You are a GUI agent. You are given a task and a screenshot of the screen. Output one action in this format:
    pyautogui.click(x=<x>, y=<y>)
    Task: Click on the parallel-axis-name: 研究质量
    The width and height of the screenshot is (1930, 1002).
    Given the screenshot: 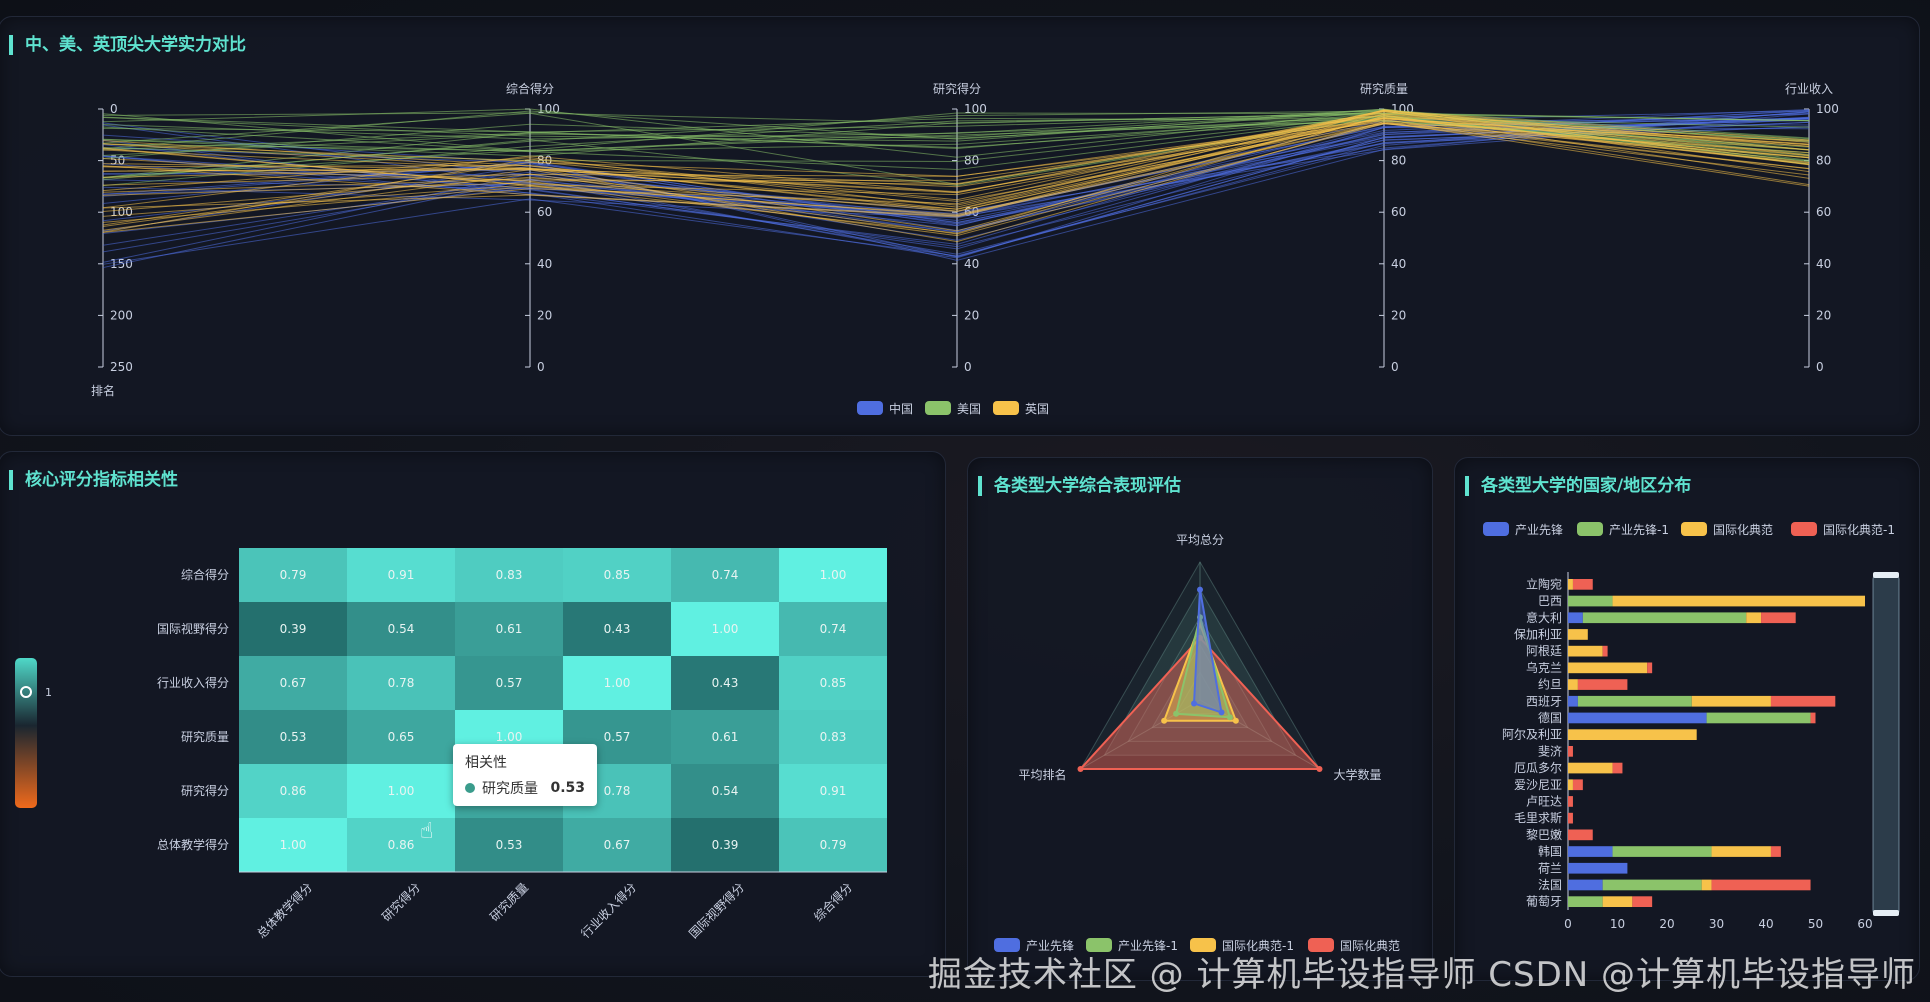 What is the action you would take?
    pyautogui.click(x=1384, y=88)
    